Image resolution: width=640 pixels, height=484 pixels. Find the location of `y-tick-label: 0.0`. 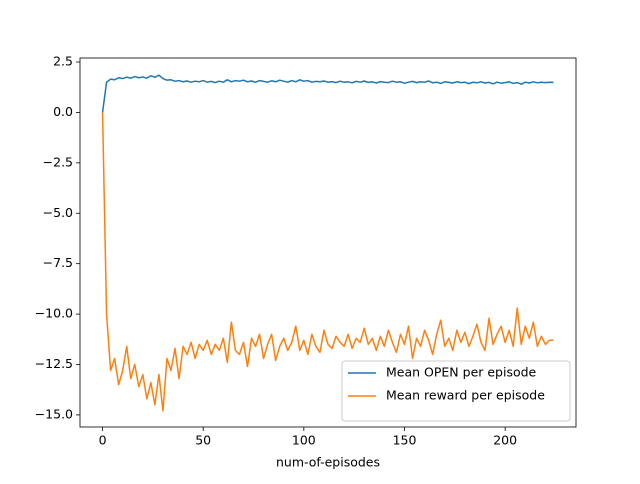

y-tick-label: 0.0 is located at coordinates (63, 111).